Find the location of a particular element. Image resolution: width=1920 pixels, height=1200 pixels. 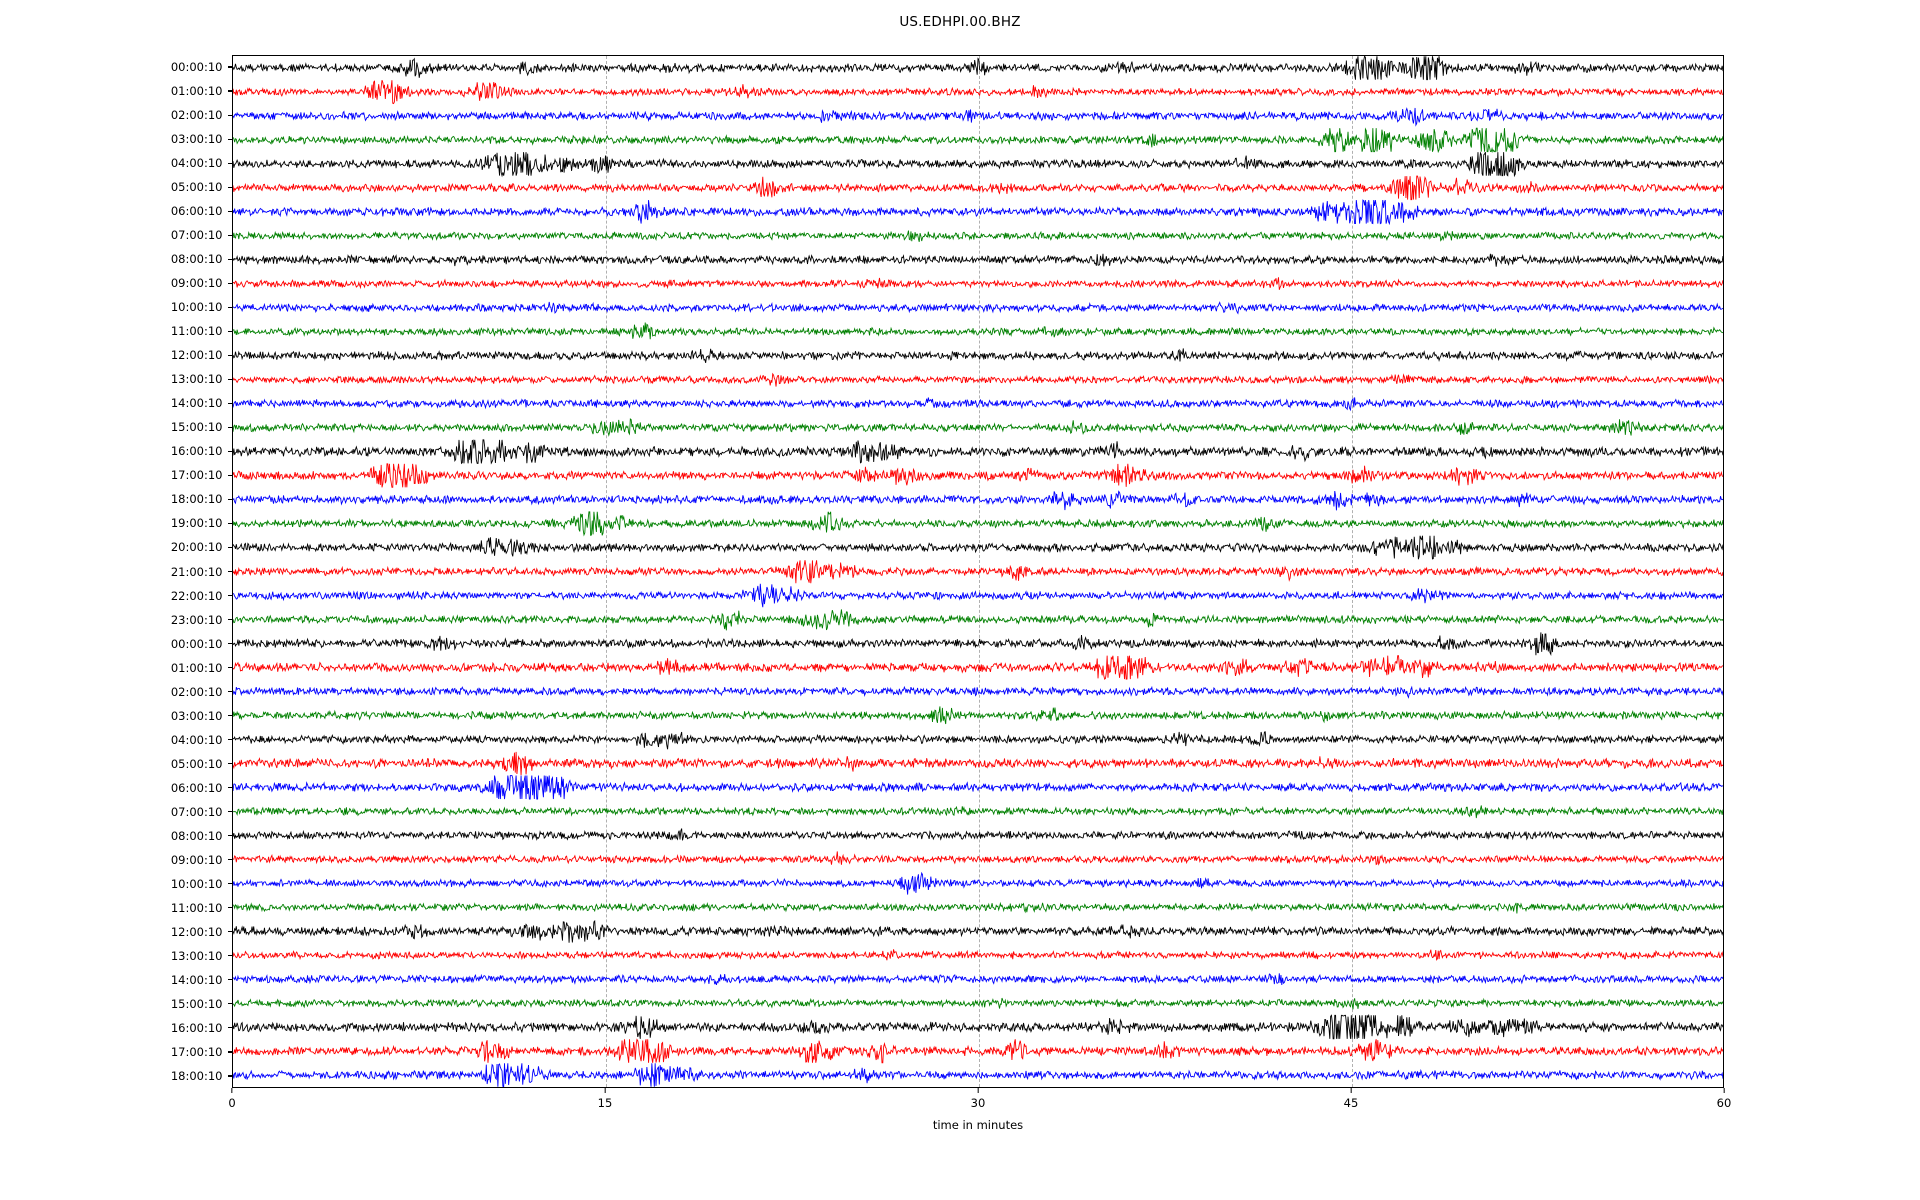

y-tick-row: 11:00:10 is located at coordinates (201, 331).